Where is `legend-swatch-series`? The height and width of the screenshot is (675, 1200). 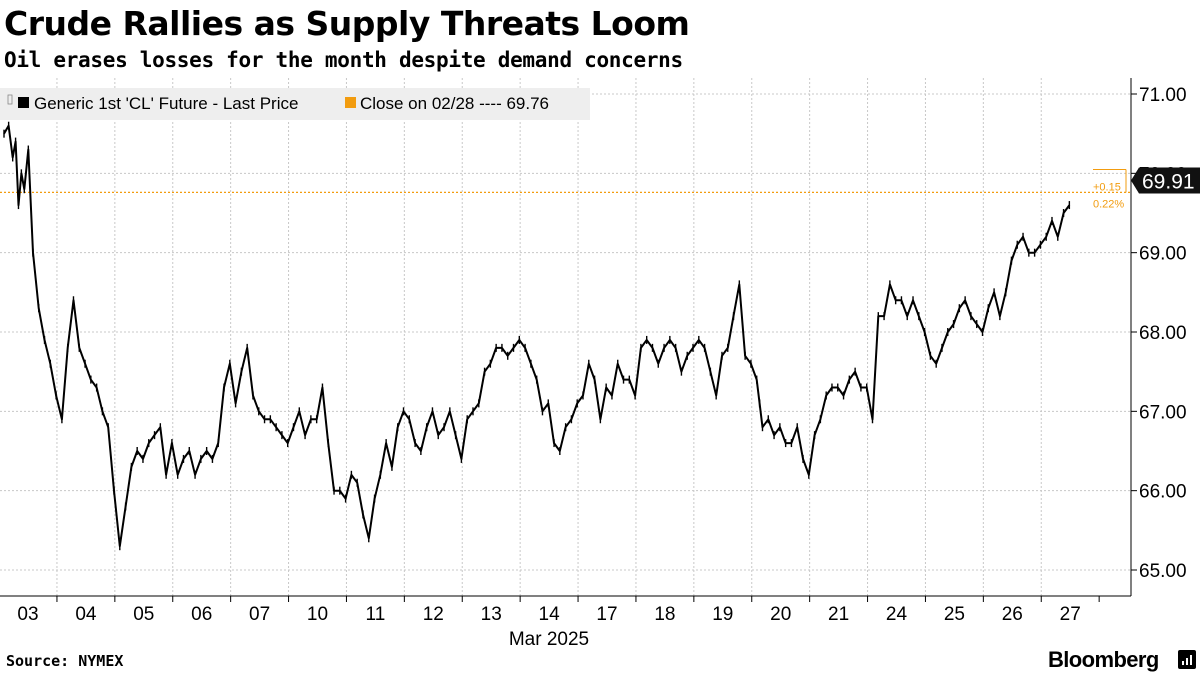
legend-swatch-series is located at coordinates (23, 102).